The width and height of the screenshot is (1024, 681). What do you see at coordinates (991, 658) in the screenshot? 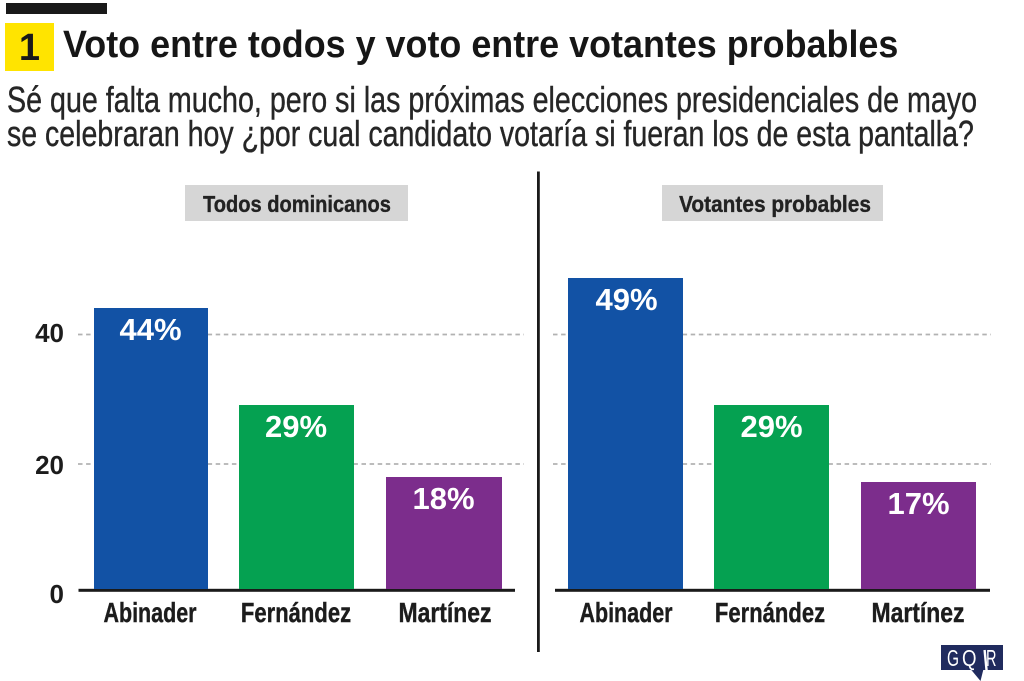
I see `svg-text: R` at bounding box center [991, 658].